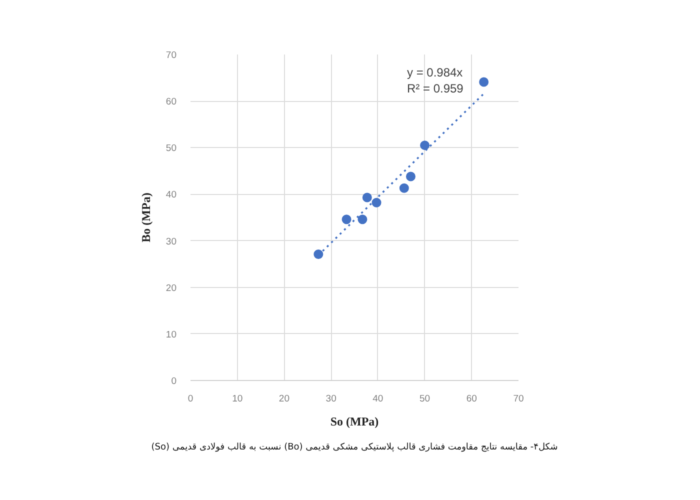 Image resolution: width=700 pixels, height=500 pixels. Describe the element at coordinates (354, 421) in the screenshot. I see `x-axis-title: So (MPa)` at that location.